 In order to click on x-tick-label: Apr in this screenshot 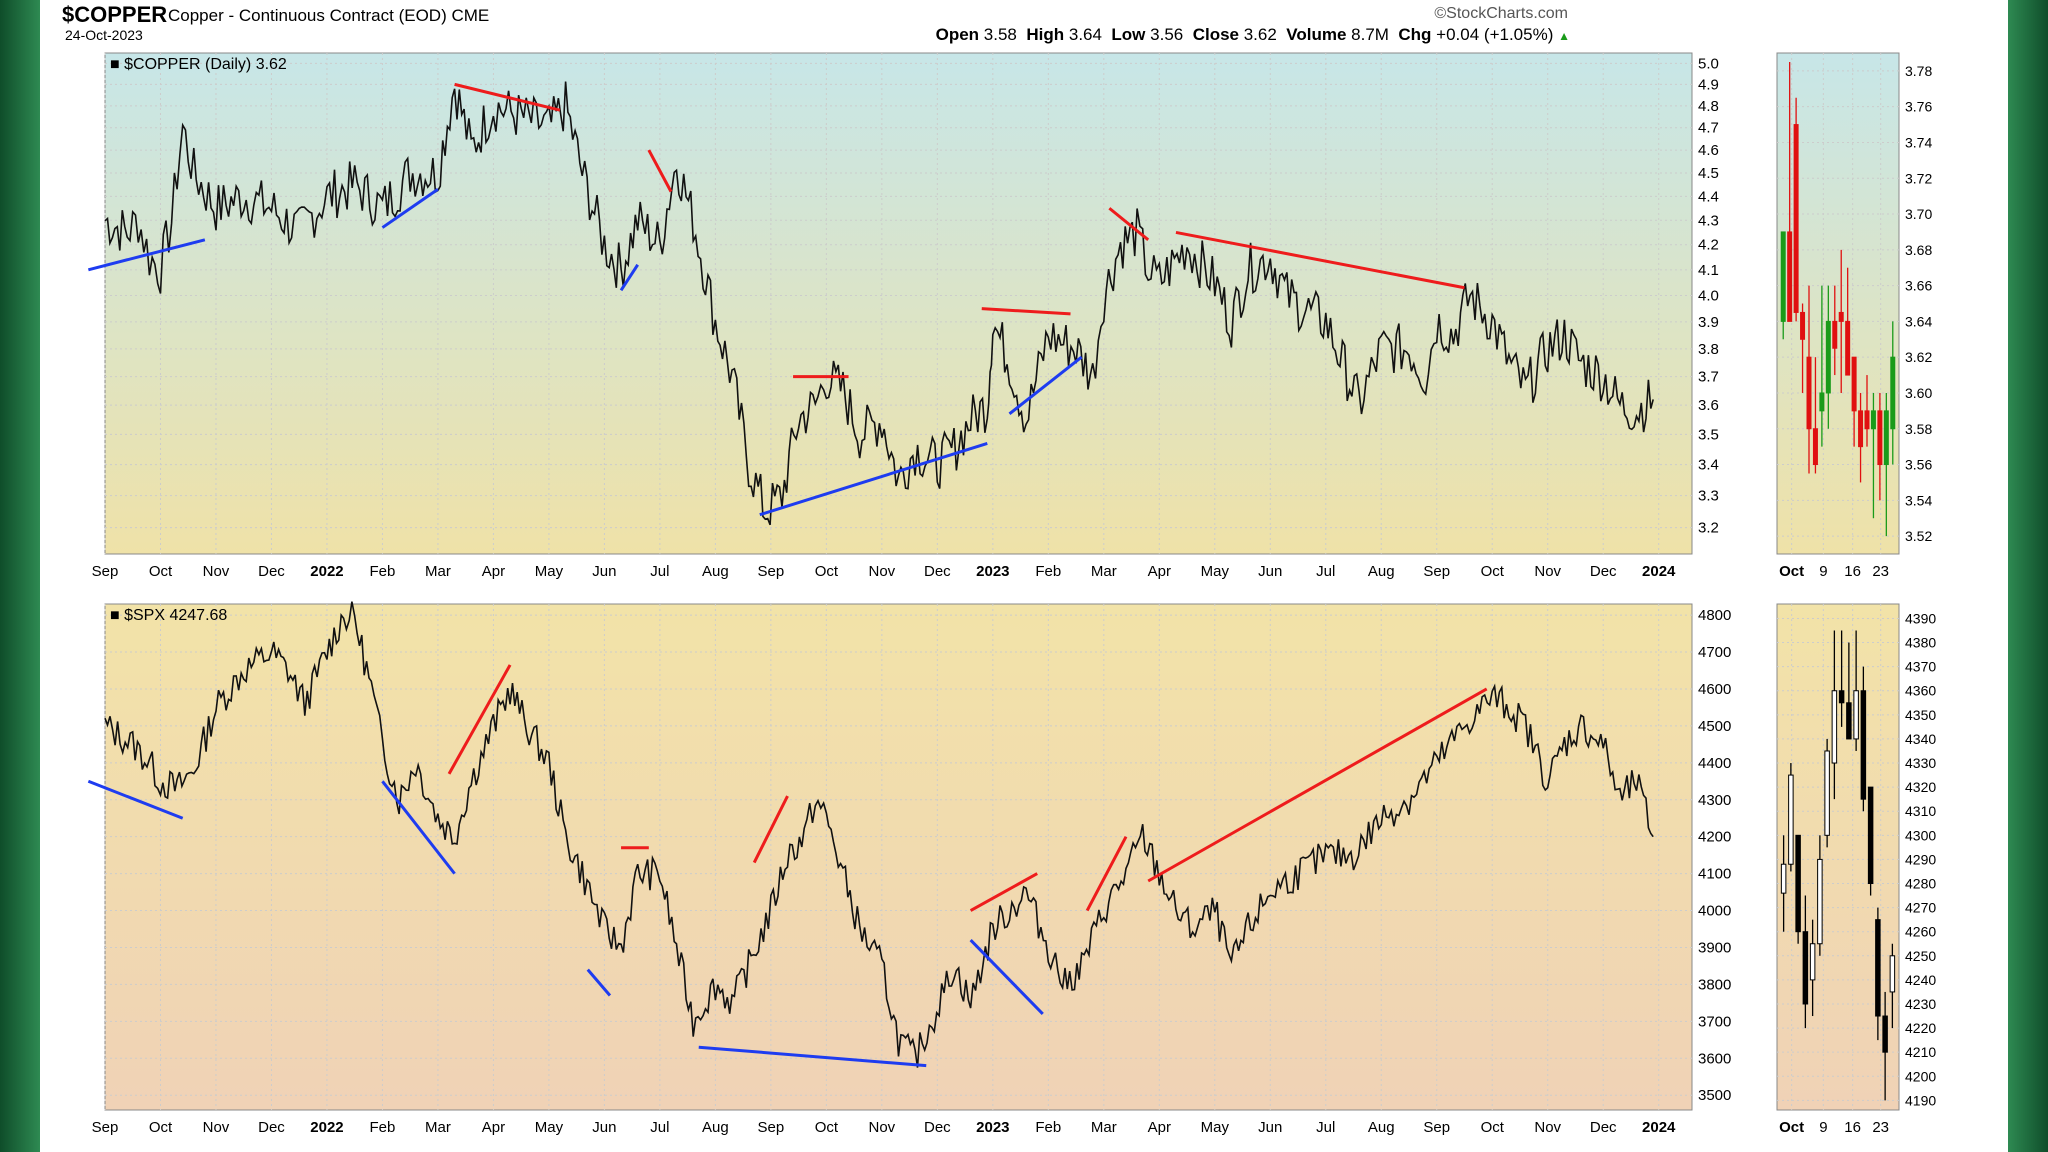, I will do `click(493, 571)`.